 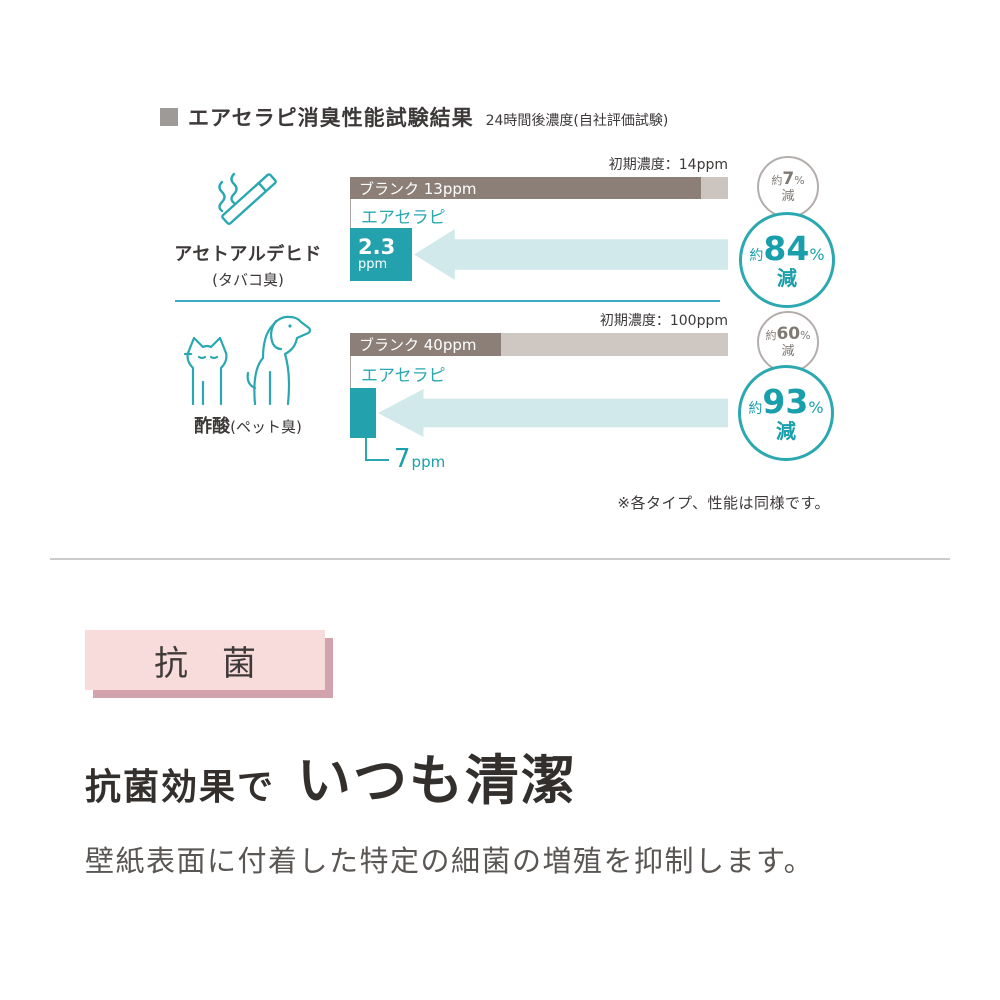 I want to click on blank-bar-fill: ブランク 40ppm, so click(x=426, y=344).